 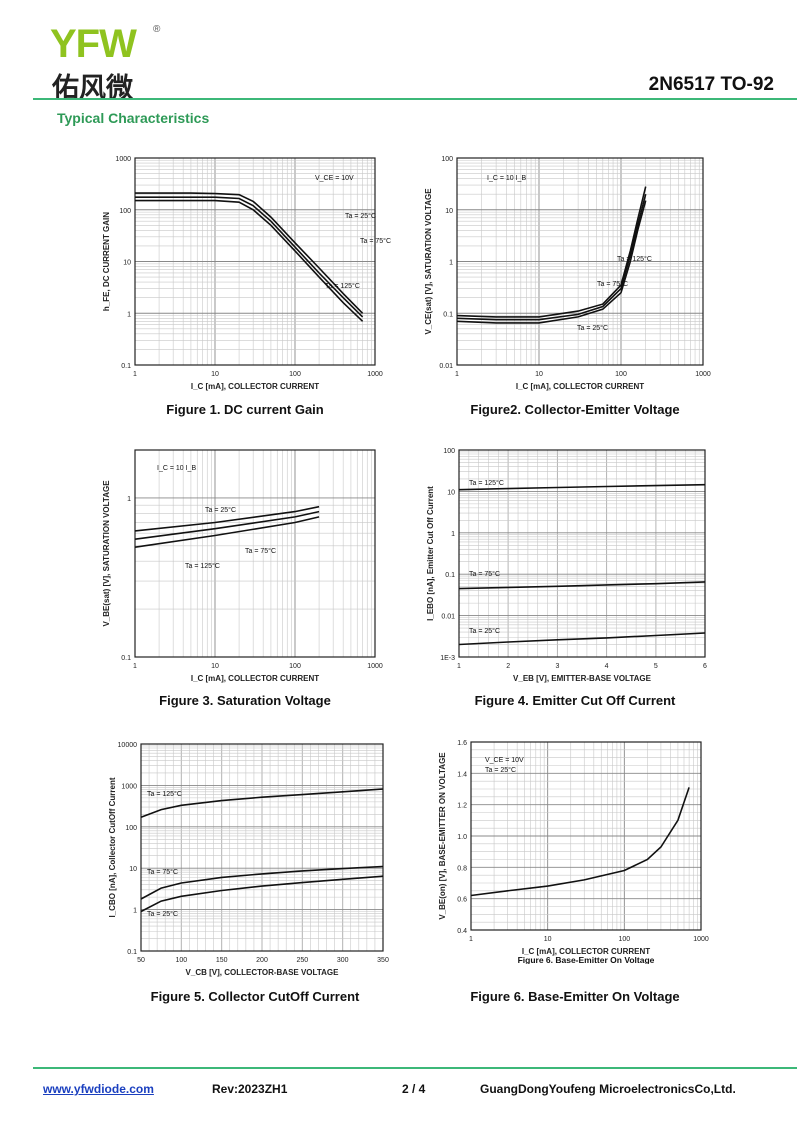 I want to click on x-tick-label: 3, so click(x=557, y=666).